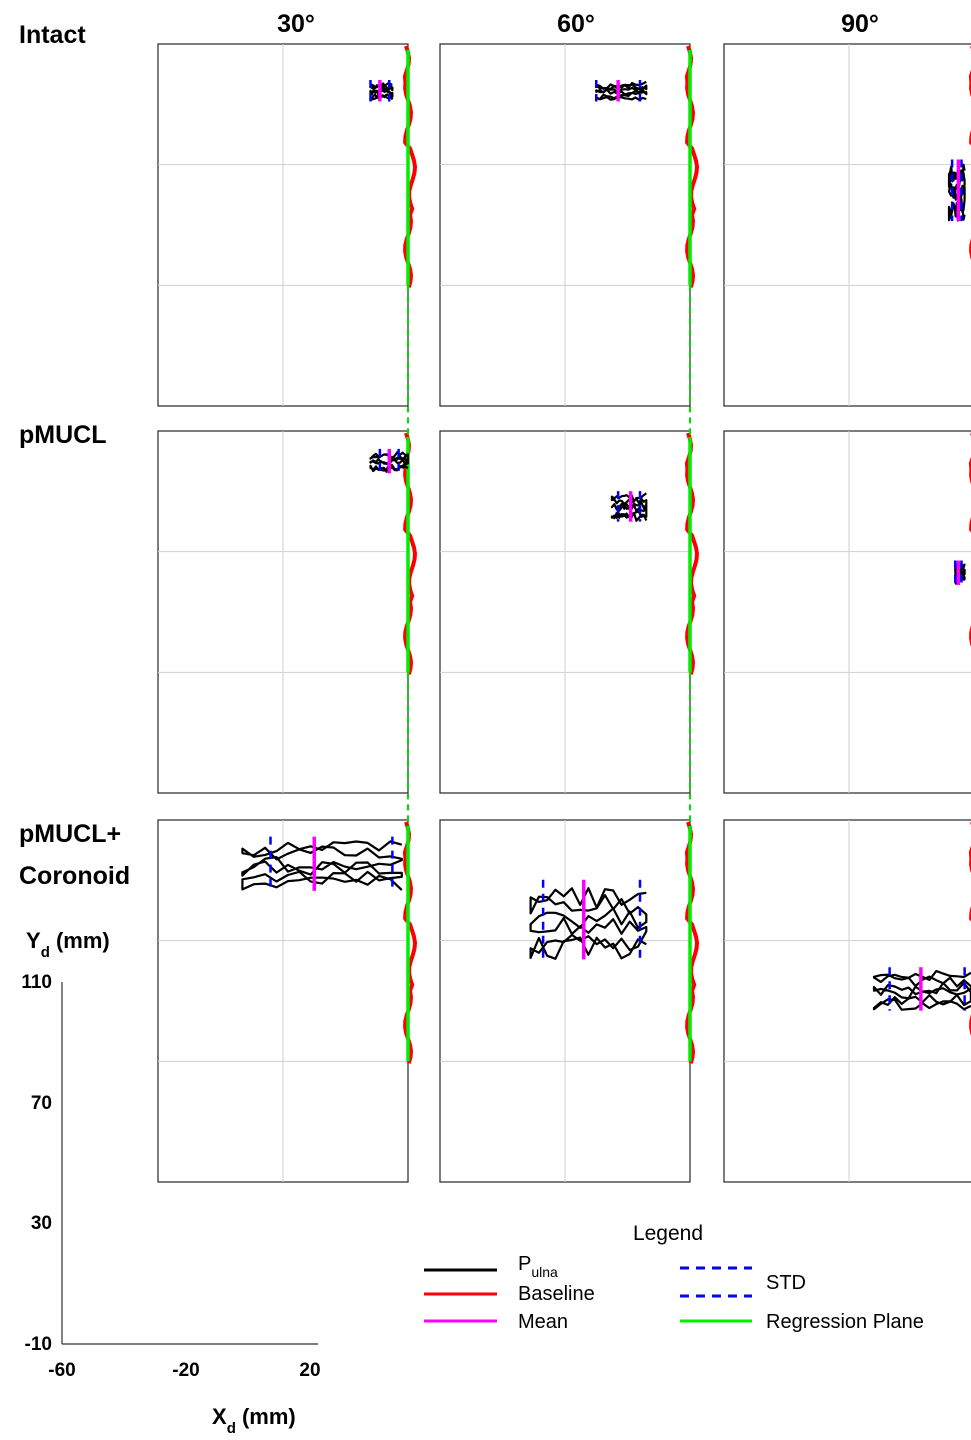 This screenshot has height=1440, width=971. Describe the element at coordinates (68, 944) in the screenshot. I see `y-axis-label: Yd (mm)` at that location.